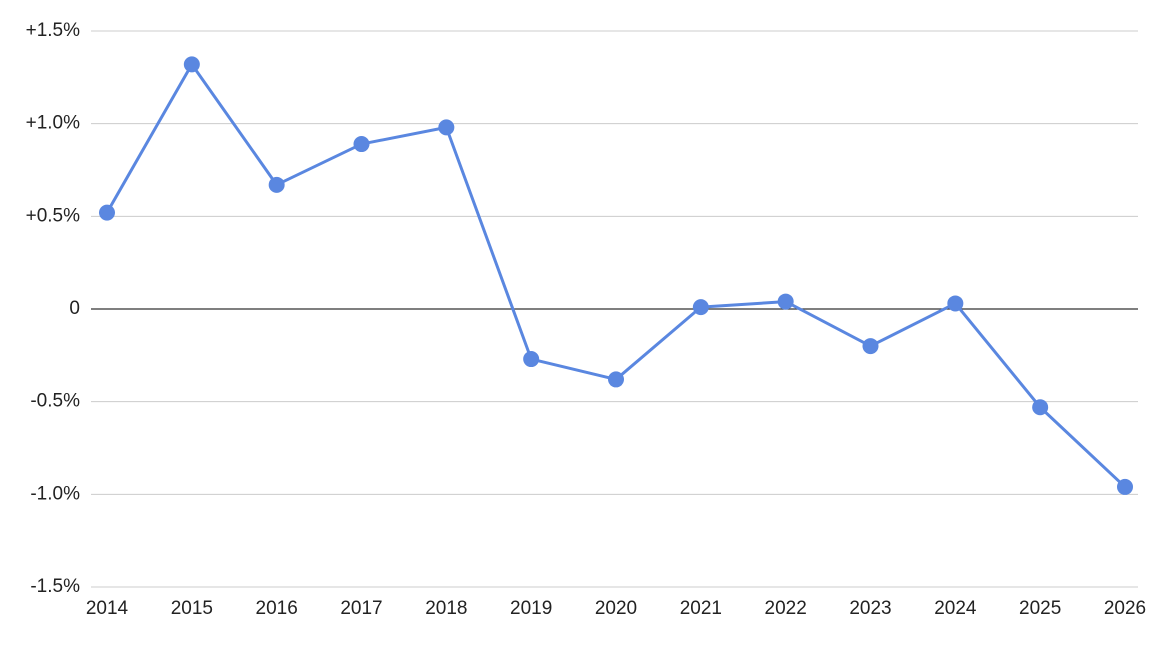  What do you see at coordinates (1125, 608) in the screenshot?
I see `x-tick-label: 2026` at bounding box center [1125, 608].